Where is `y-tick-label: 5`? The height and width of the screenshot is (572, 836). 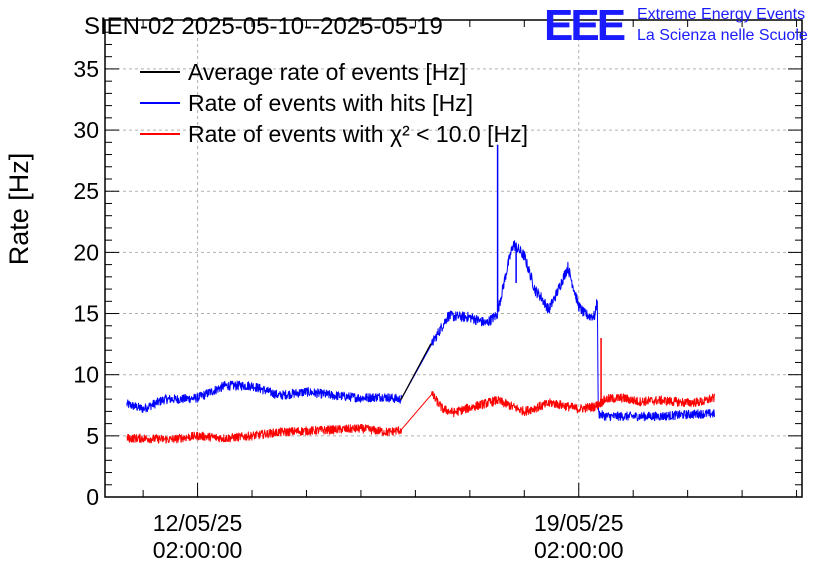
y-tick-label: 5 is located at coordinates (92, 436).